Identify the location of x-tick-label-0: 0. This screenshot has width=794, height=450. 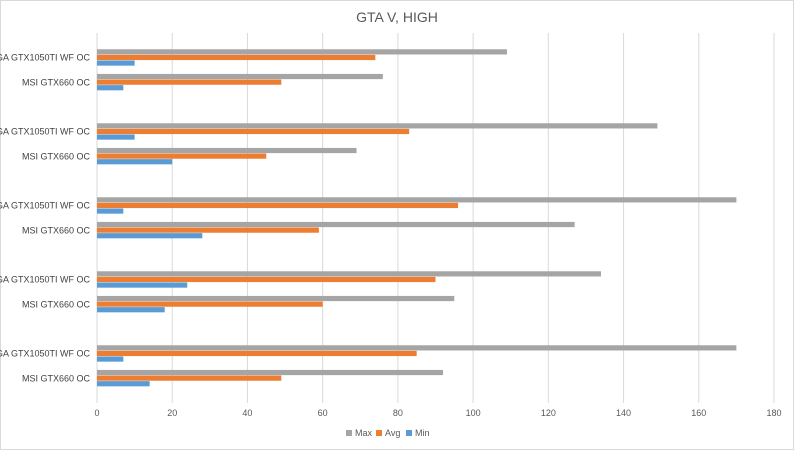
(96, 413).